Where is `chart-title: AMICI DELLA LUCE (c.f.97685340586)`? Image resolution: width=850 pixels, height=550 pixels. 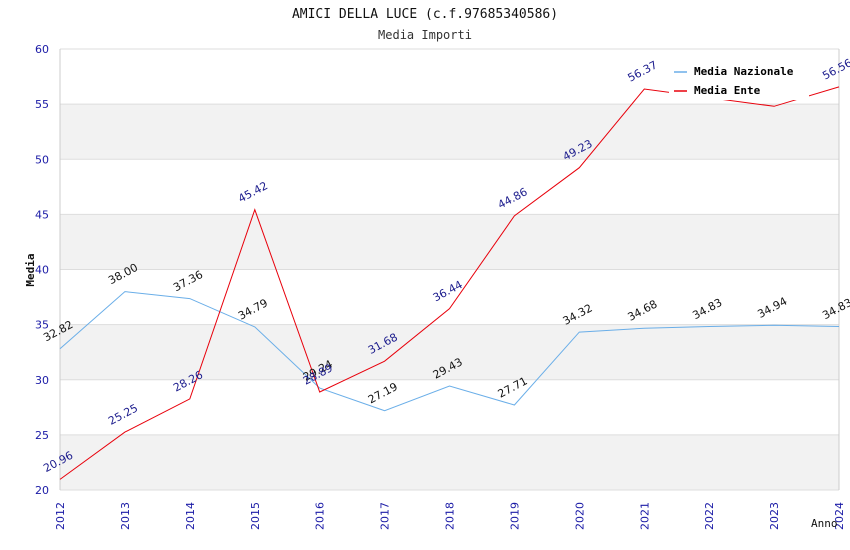
chart-title: AMICI DELLA LUCE (c.f.97685340586) is located at coordinates (425, 14).